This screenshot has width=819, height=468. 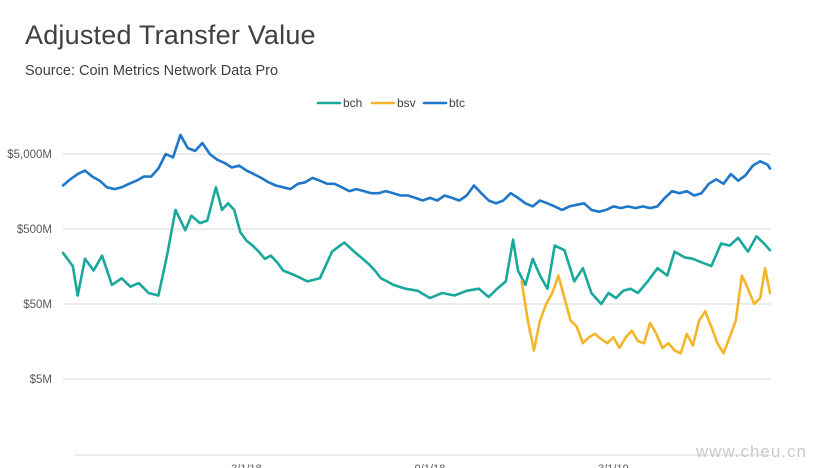 I want to click on y-tick-label: $500M, so click(x=34, y=230).